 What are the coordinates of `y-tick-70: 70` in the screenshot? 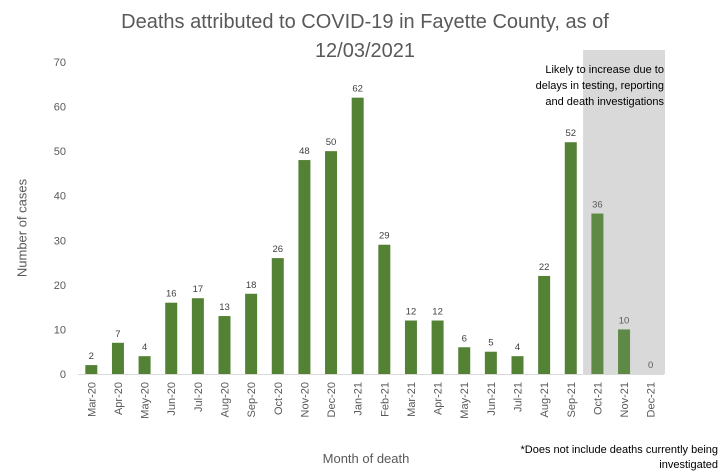 It's located at (60, 63).